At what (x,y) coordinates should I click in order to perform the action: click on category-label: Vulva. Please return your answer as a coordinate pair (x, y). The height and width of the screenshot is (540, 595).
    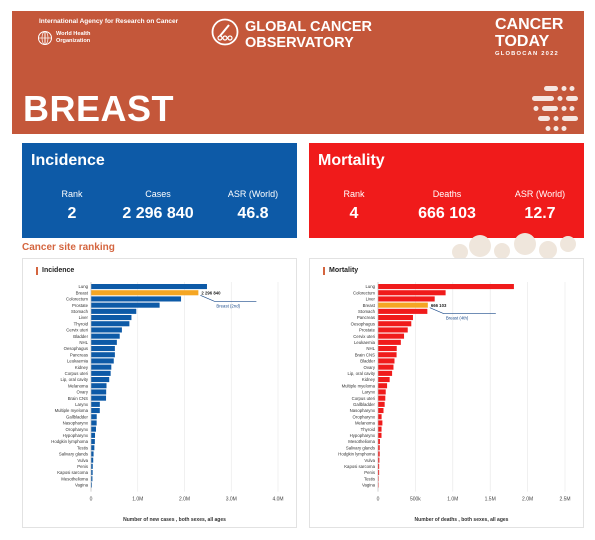
    Looking at the image, I should click on (82, 460).